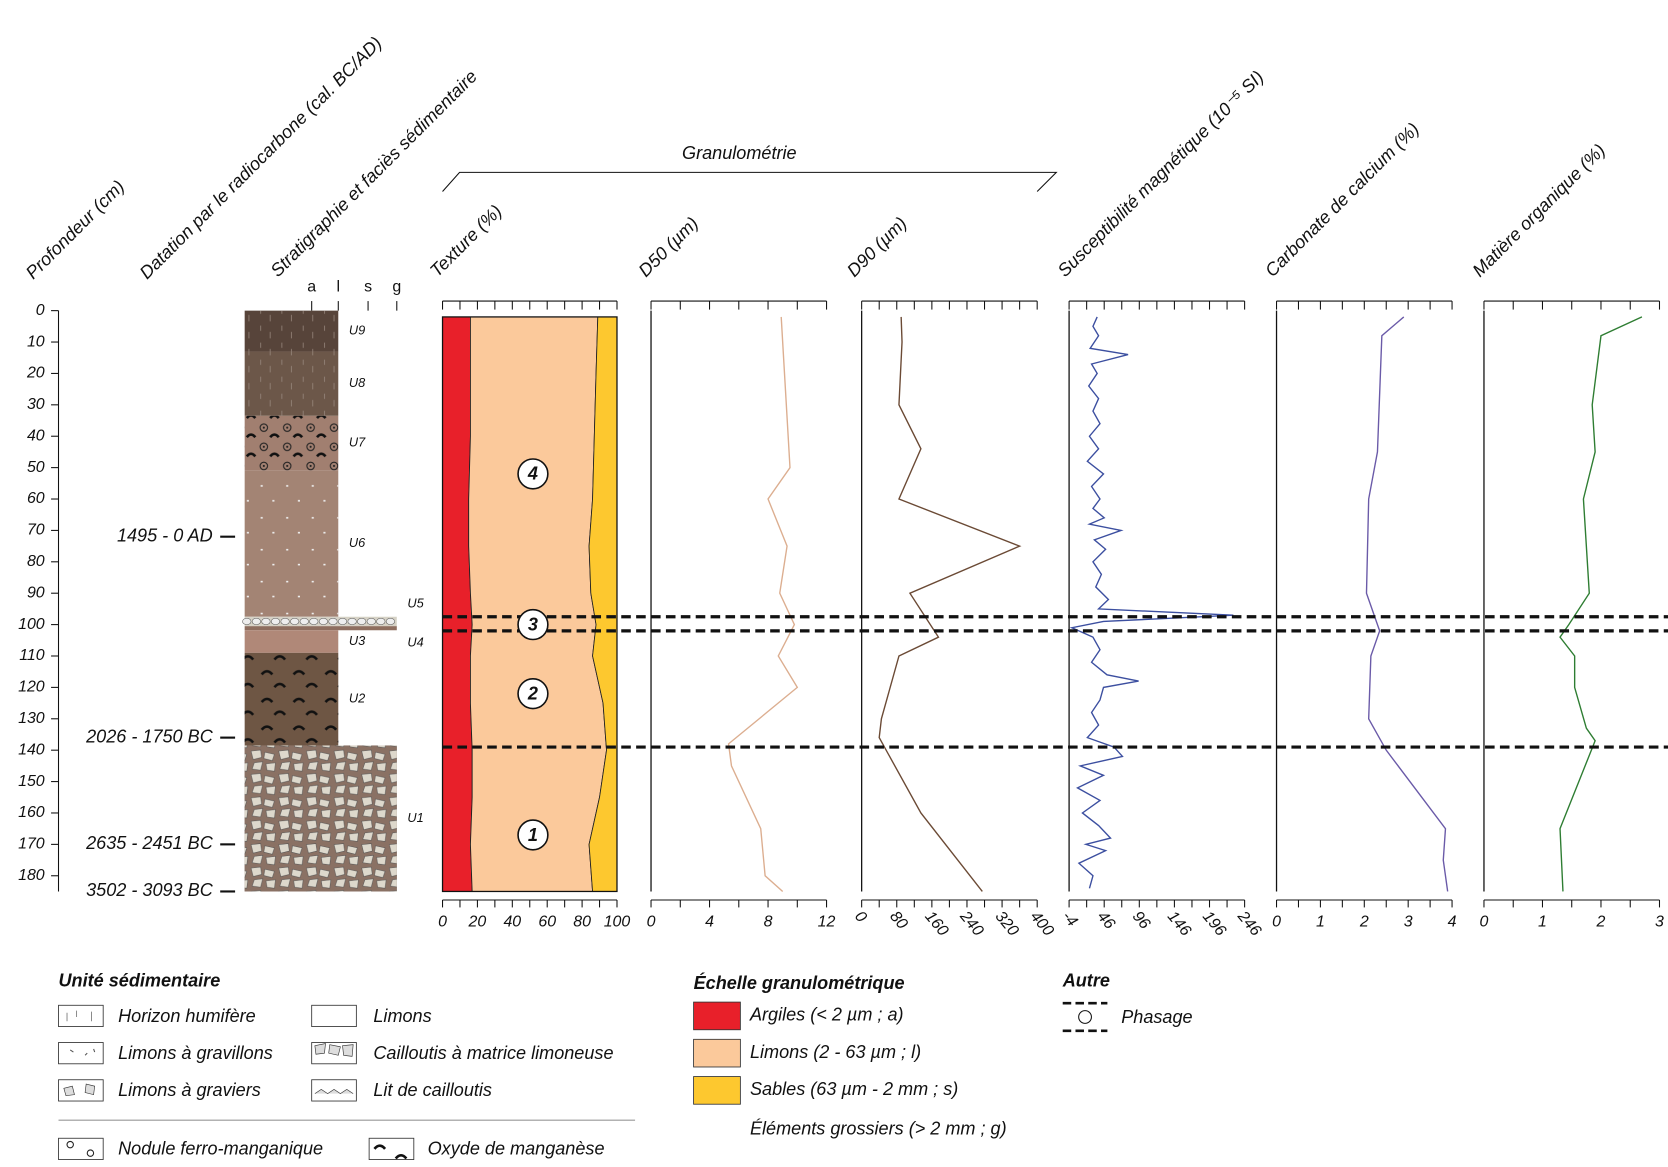 The image size is (1668, 1167). What do you see at coordinates (396, 286) in the screenshot?
I see `column-label: g` at bounding box center [396, 286].